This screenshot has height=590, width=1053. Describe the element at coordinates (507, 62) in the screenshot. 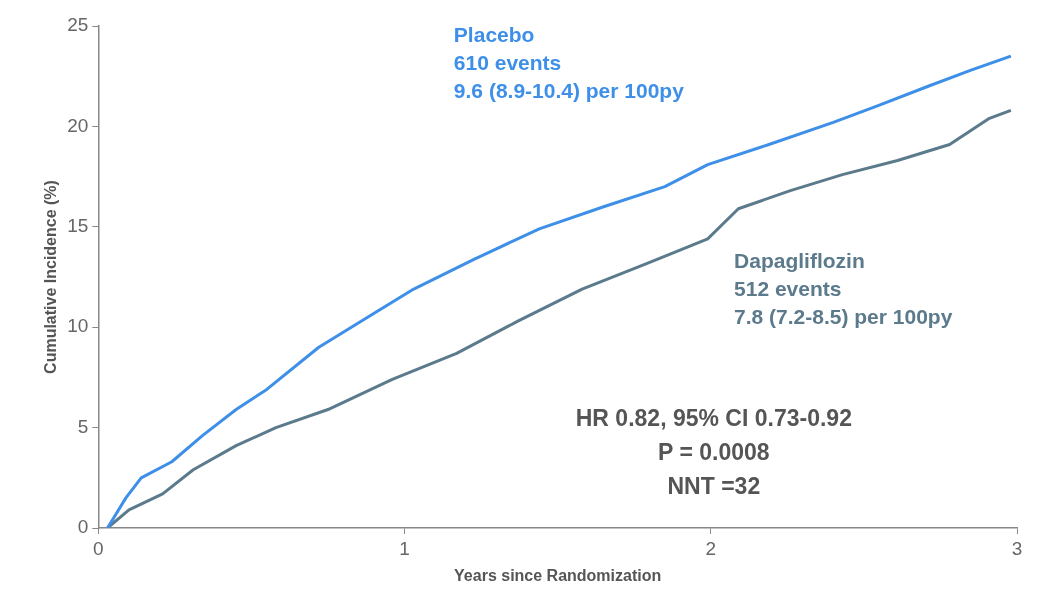

I see `annotation: 610 events` at that location.